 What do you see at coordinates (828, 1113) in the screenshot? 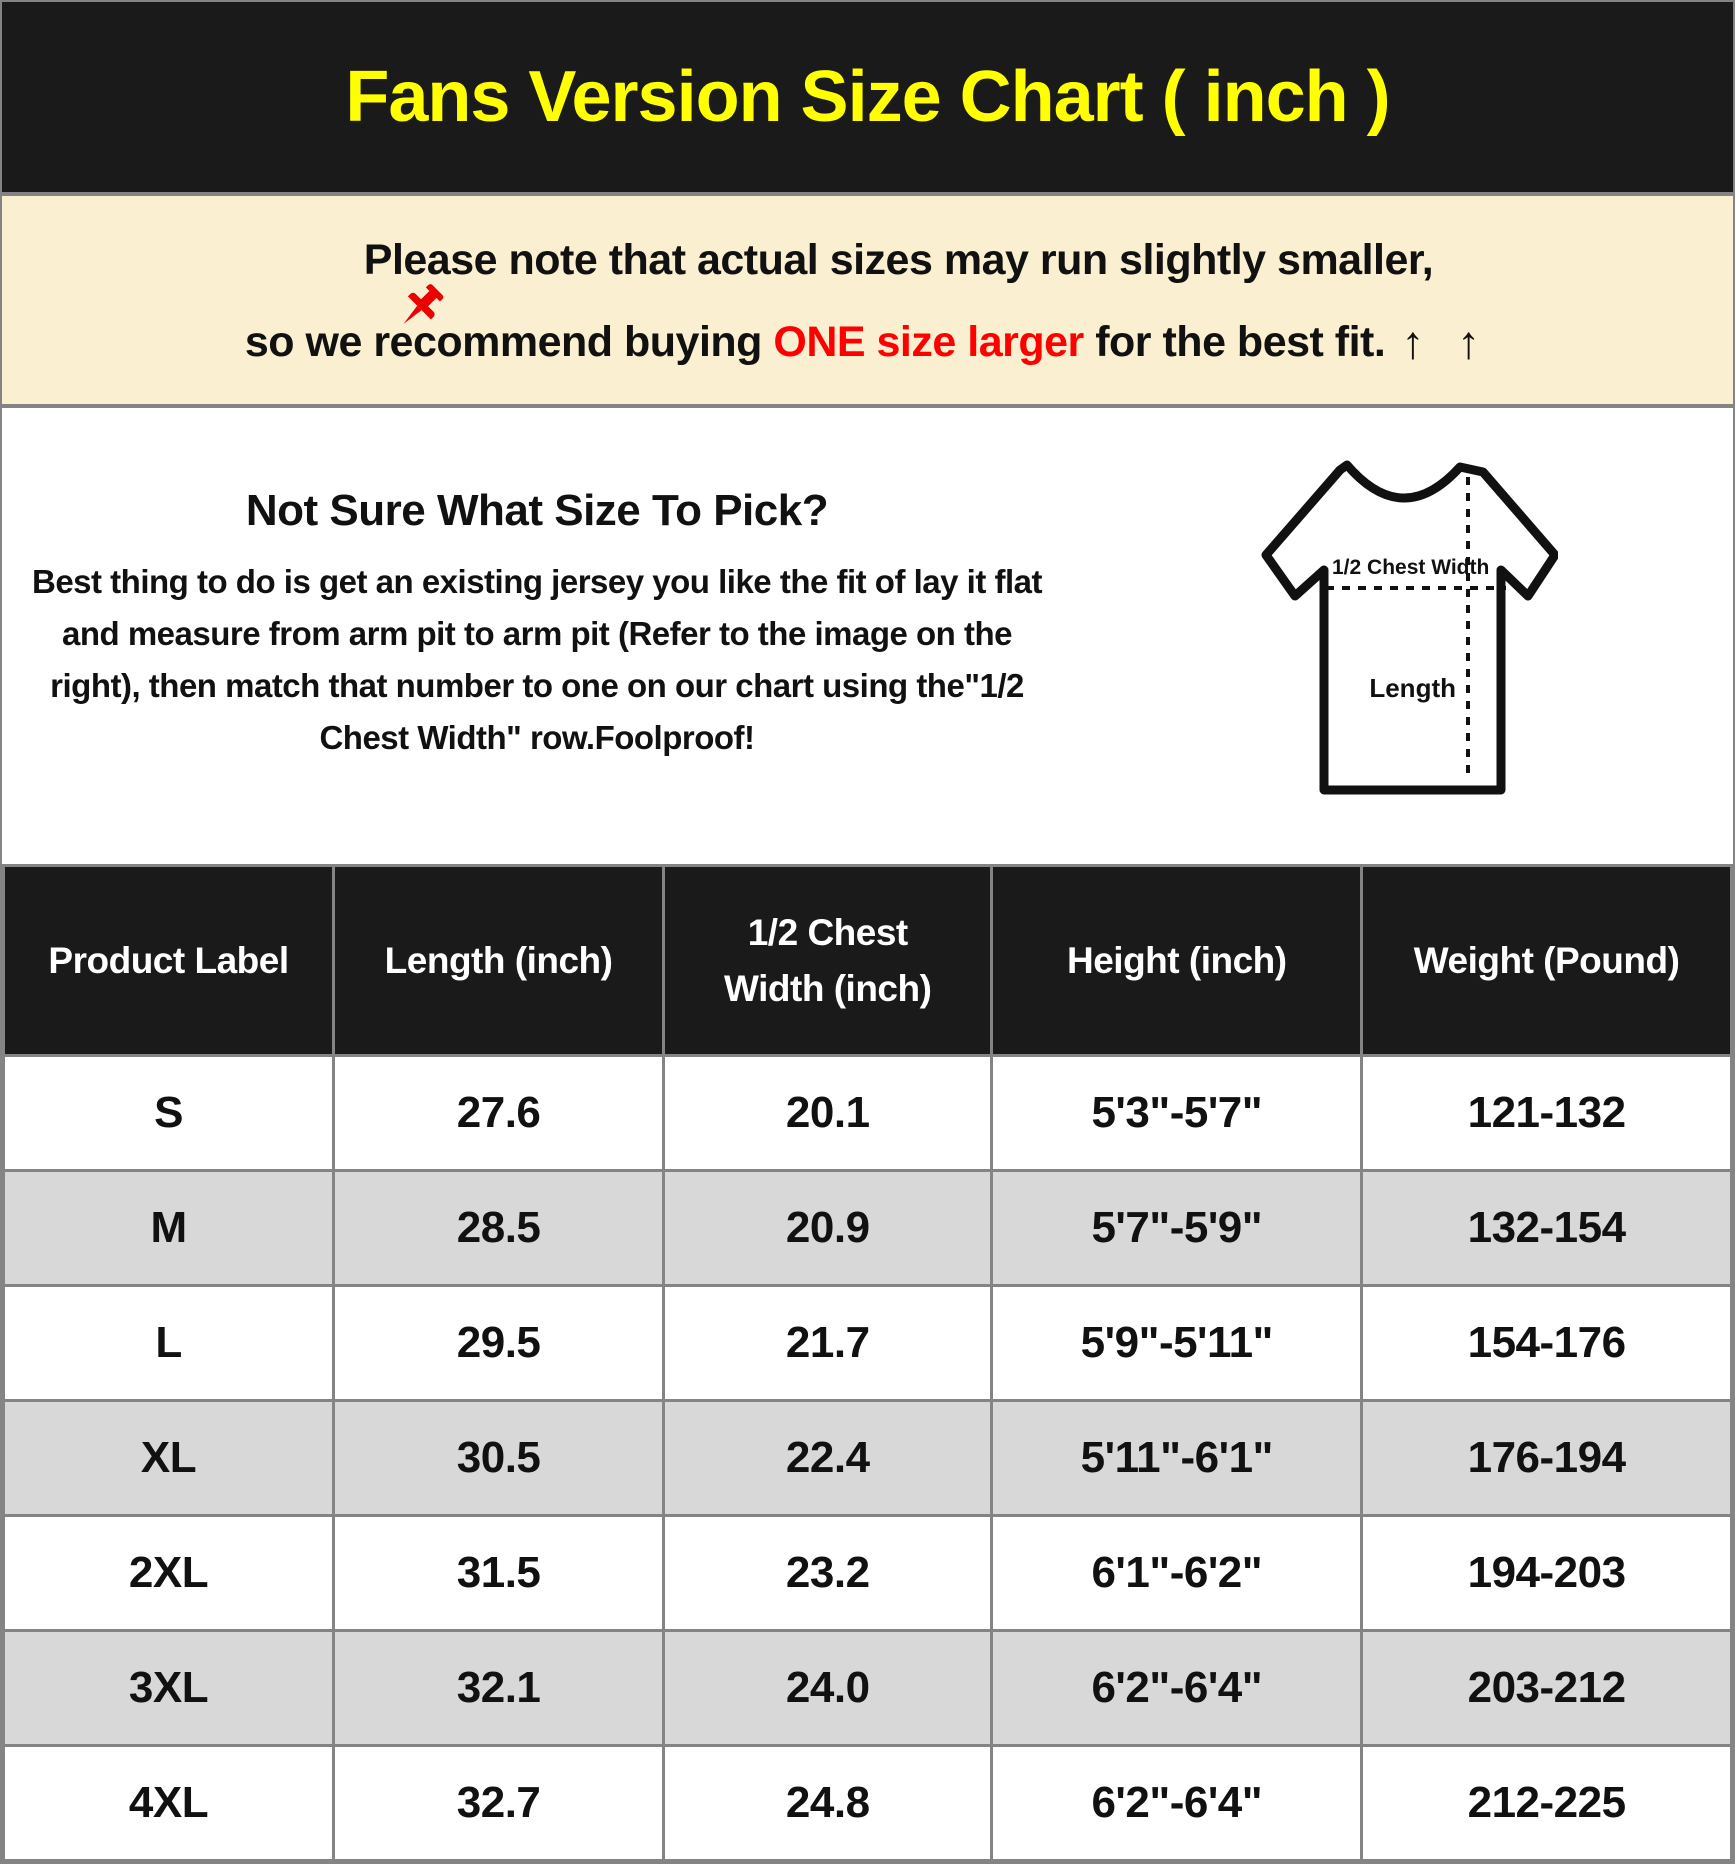
I see `chest-cell: 20.1` at bounding box center [828, 1113].